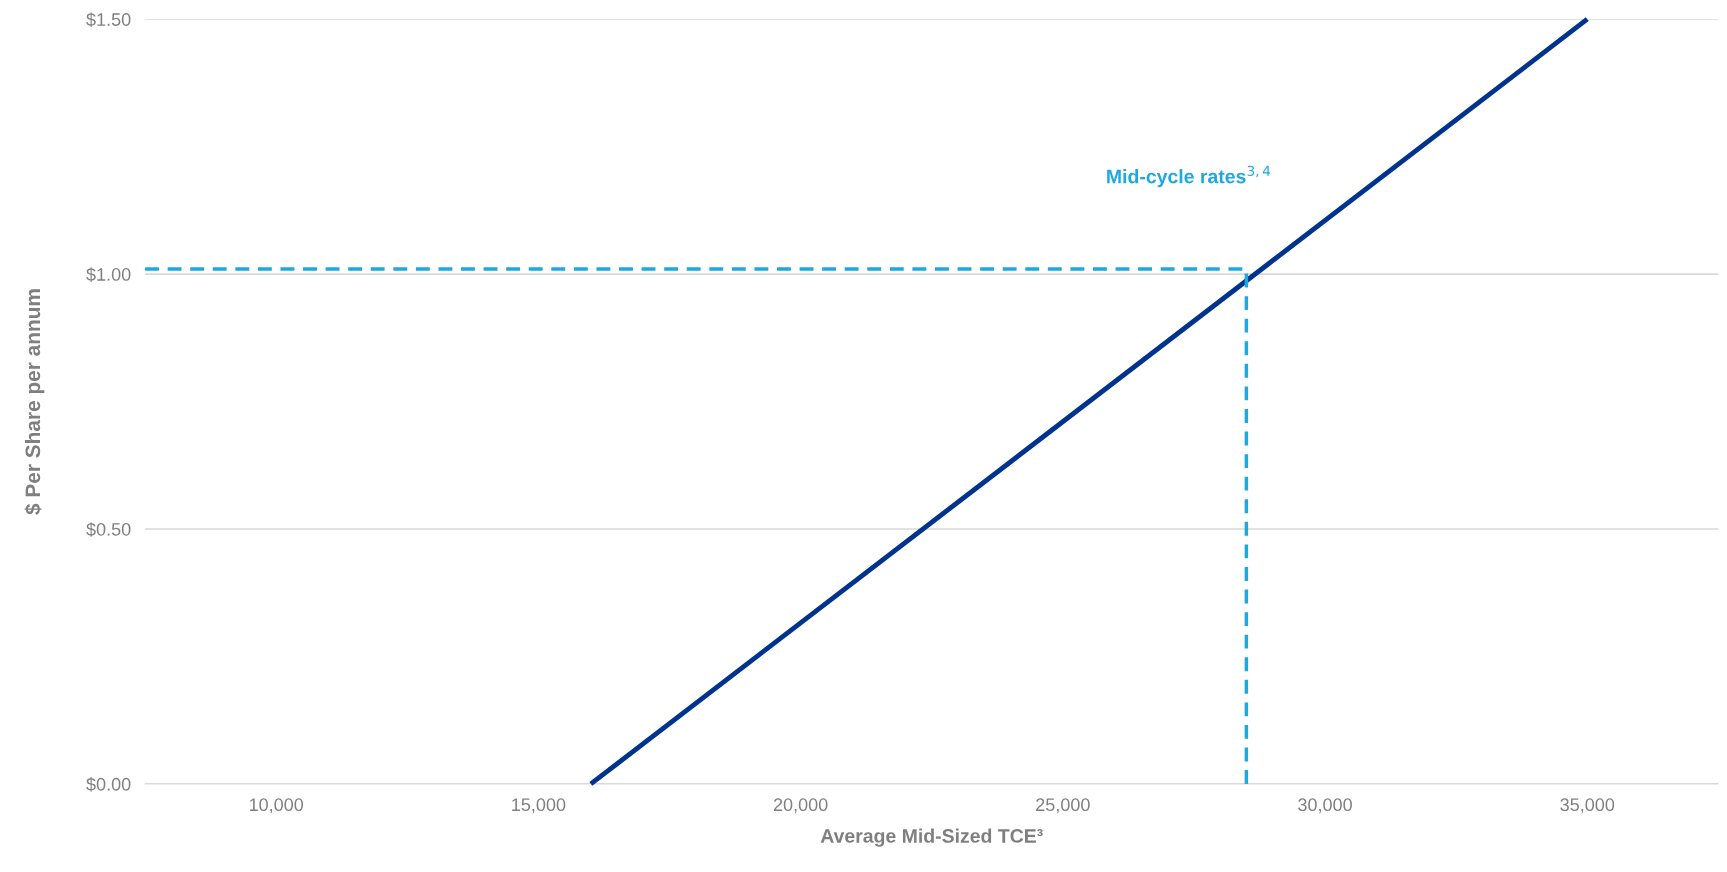  Describe the element at coordinates (539, 806) in the screenshot. I see `x-tick-label: 15,000` at that location.